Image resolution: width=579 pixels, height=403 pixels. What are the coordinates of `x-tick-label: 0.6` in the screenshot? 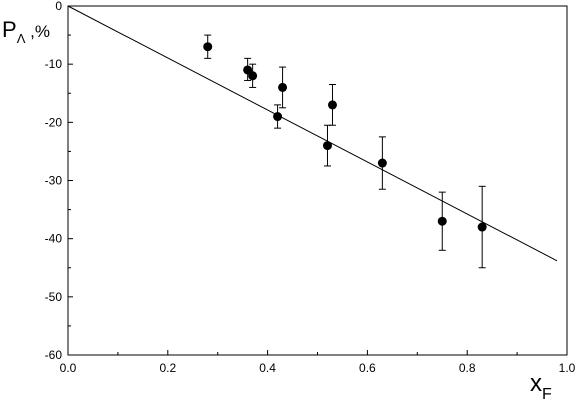 It's located at (367, 368).